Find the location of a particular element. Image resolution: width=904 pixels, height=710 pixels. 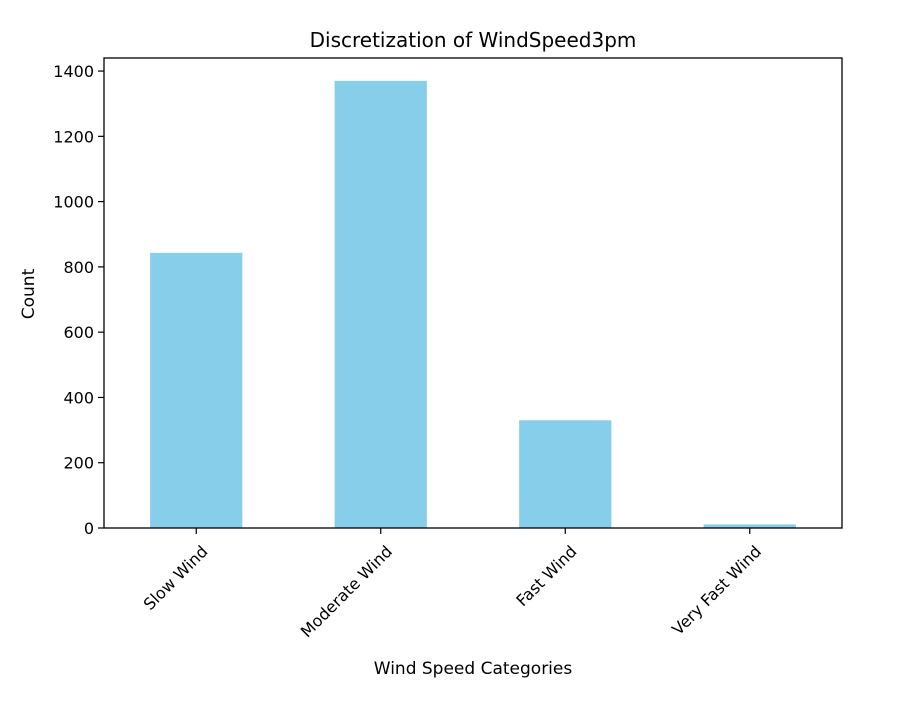

y-tick-label: 800 is located at coordinates (78, 267).